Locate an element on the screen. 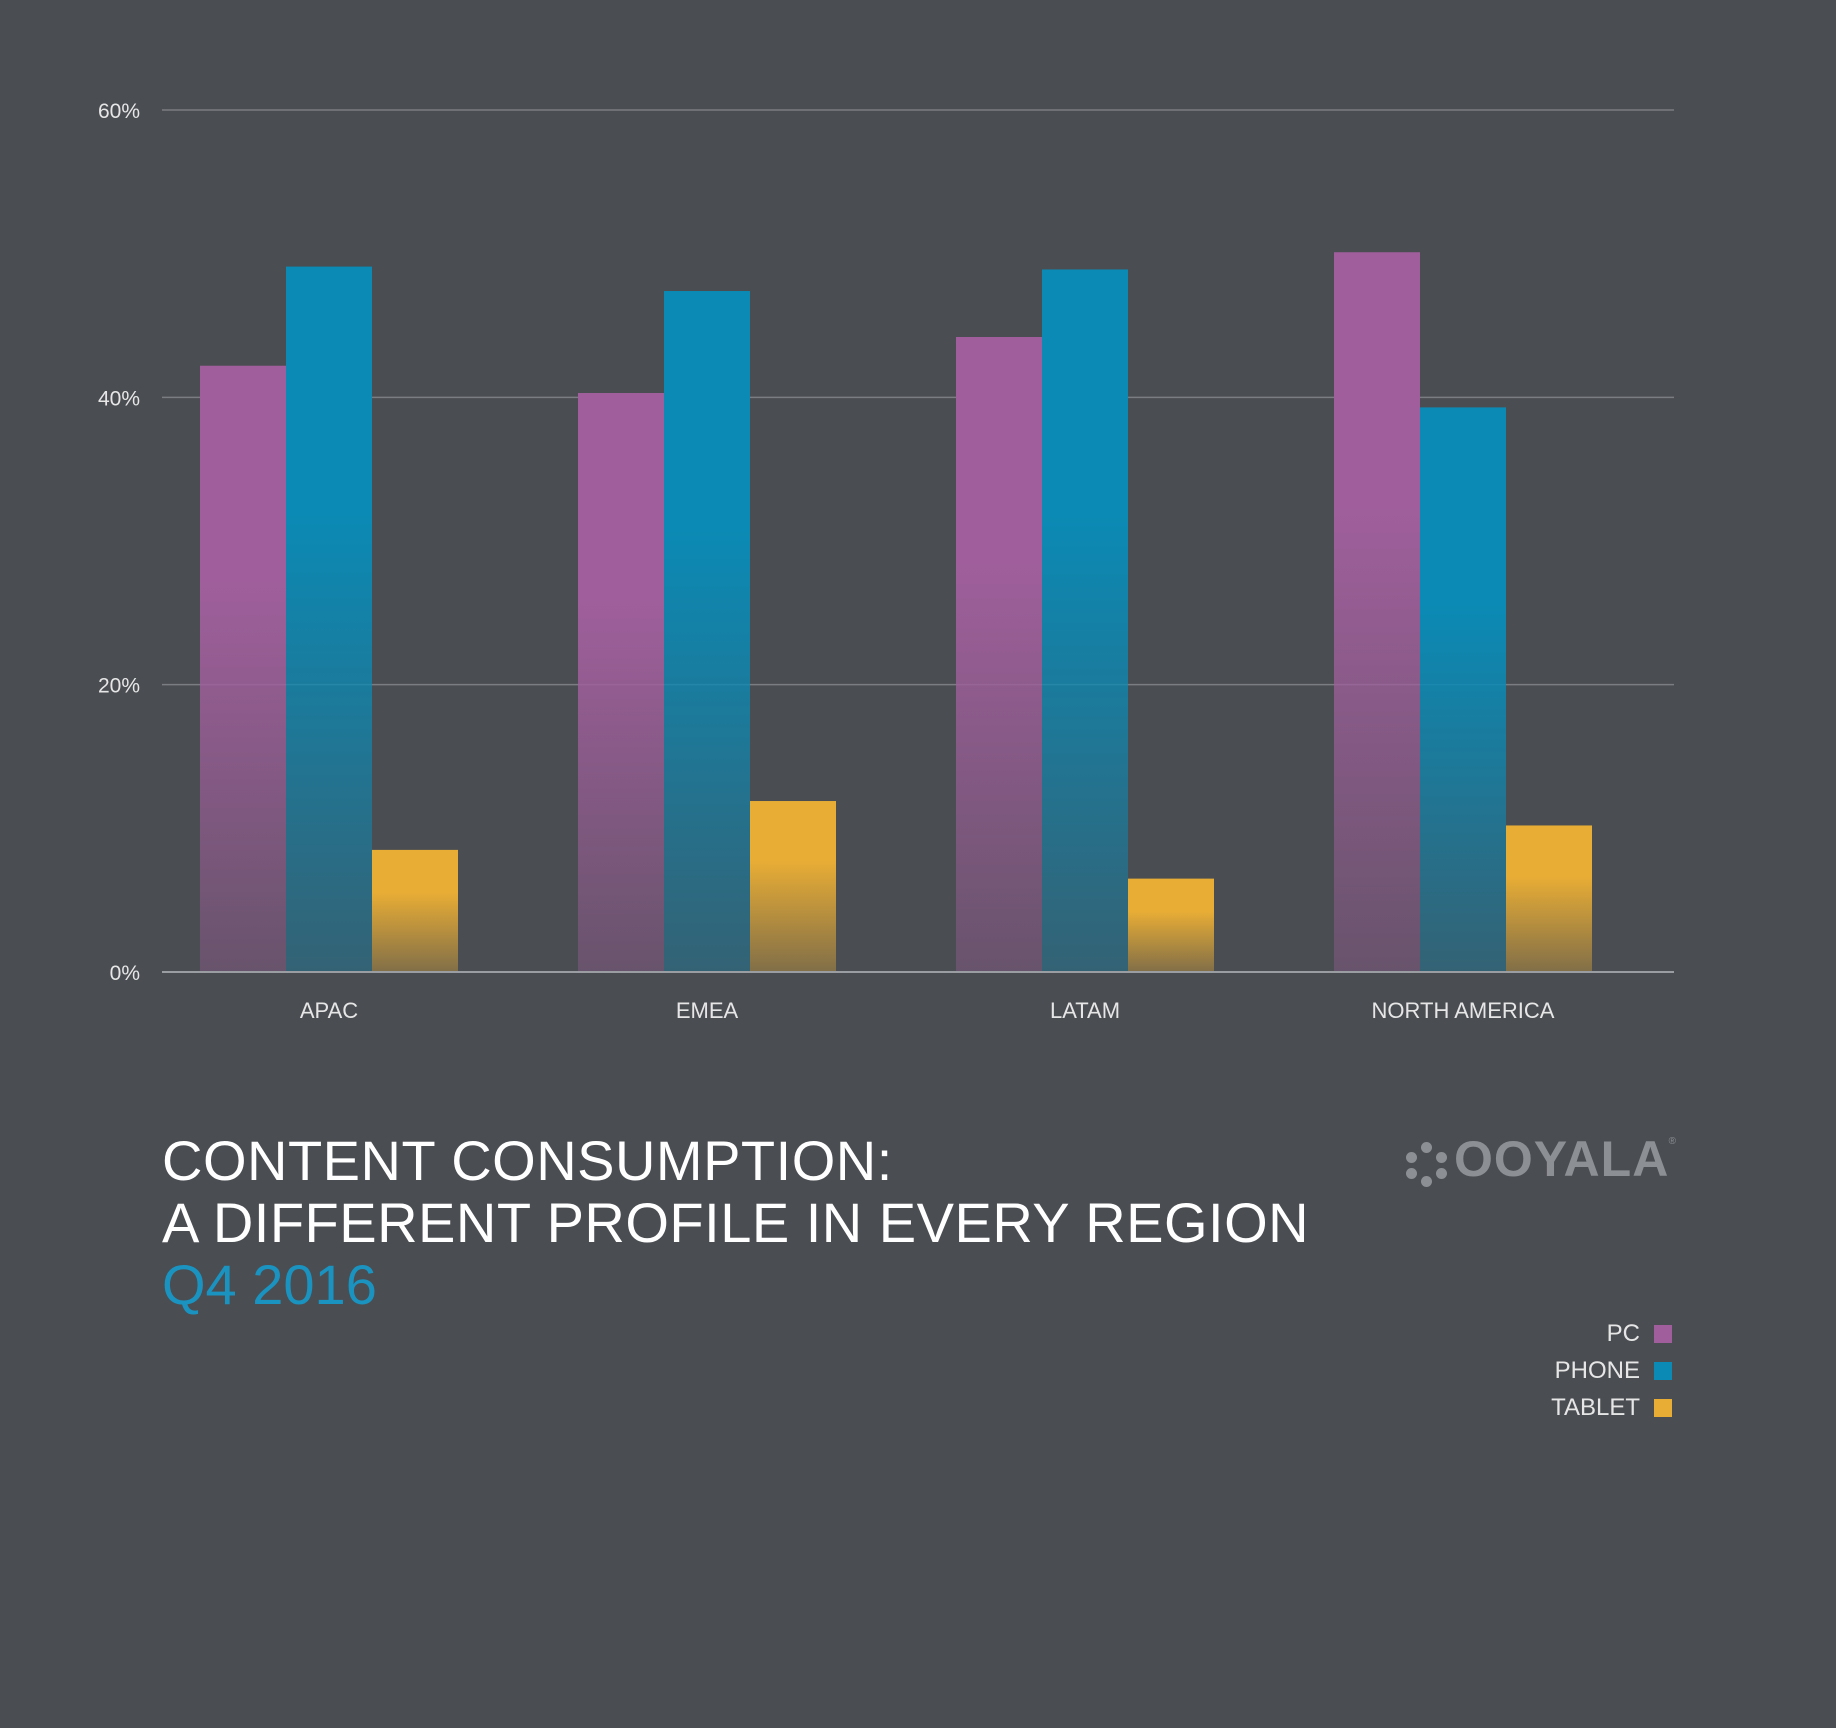 The width and height of the screenshot is (1836, 1728). y-tick-label: 20% is located at coordinates (119, 686).